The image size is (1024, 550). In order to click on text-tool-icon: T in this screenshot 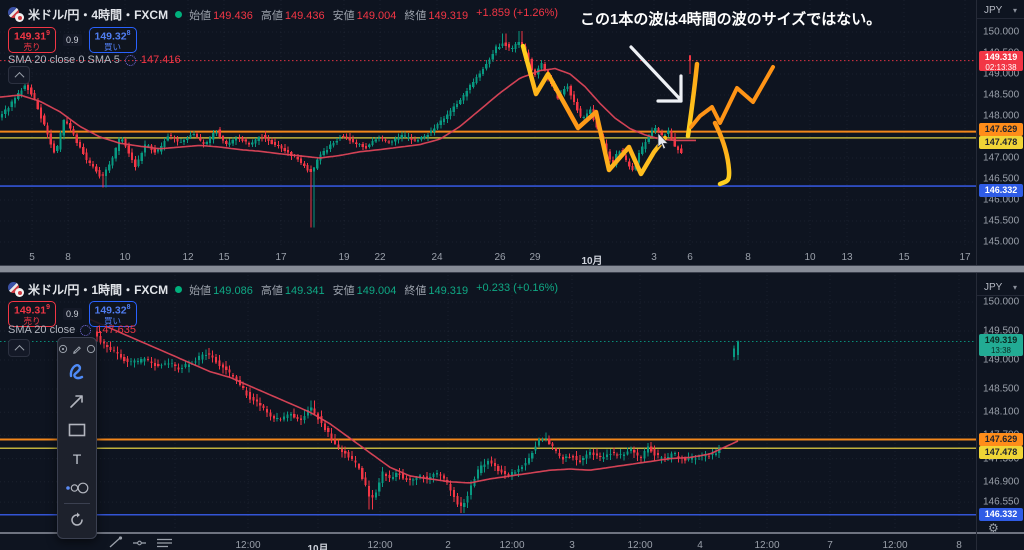, I will do `click(77, 458)`.